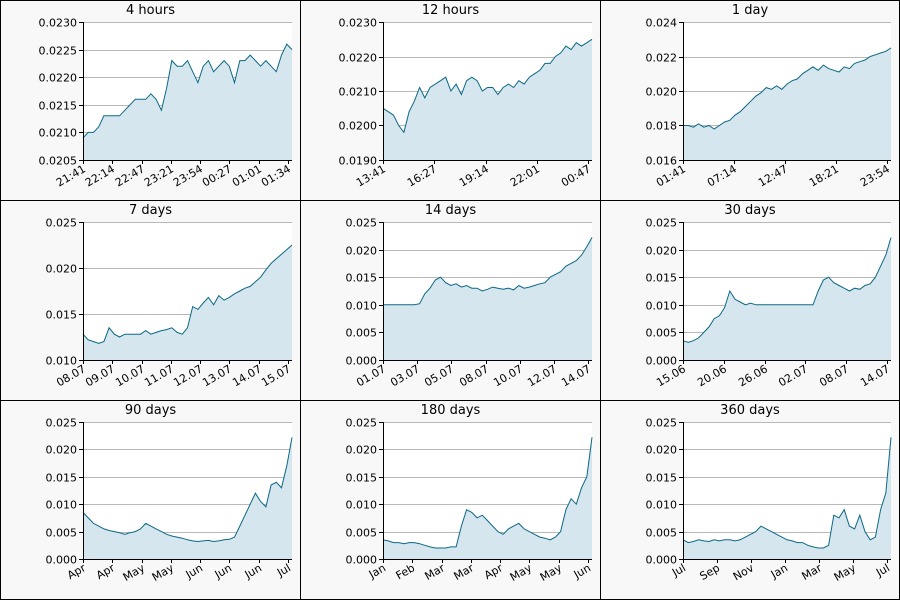 This screenshot has height=601, width=900. Describe the element at coordinates (422, 175) in the screenshot. I see `x-tick-label: 16:27` at that location.